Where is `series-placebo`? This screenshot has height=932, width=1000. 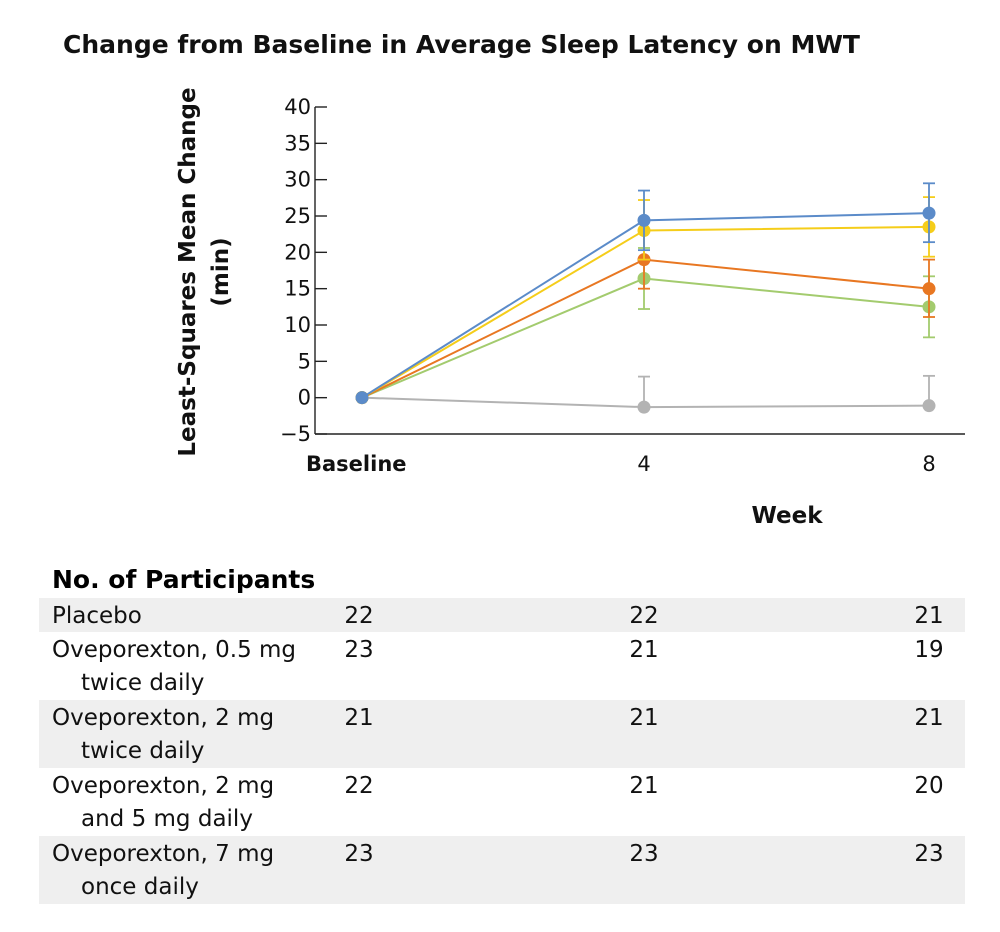
series-placebo is located at coordinates (645, 394).